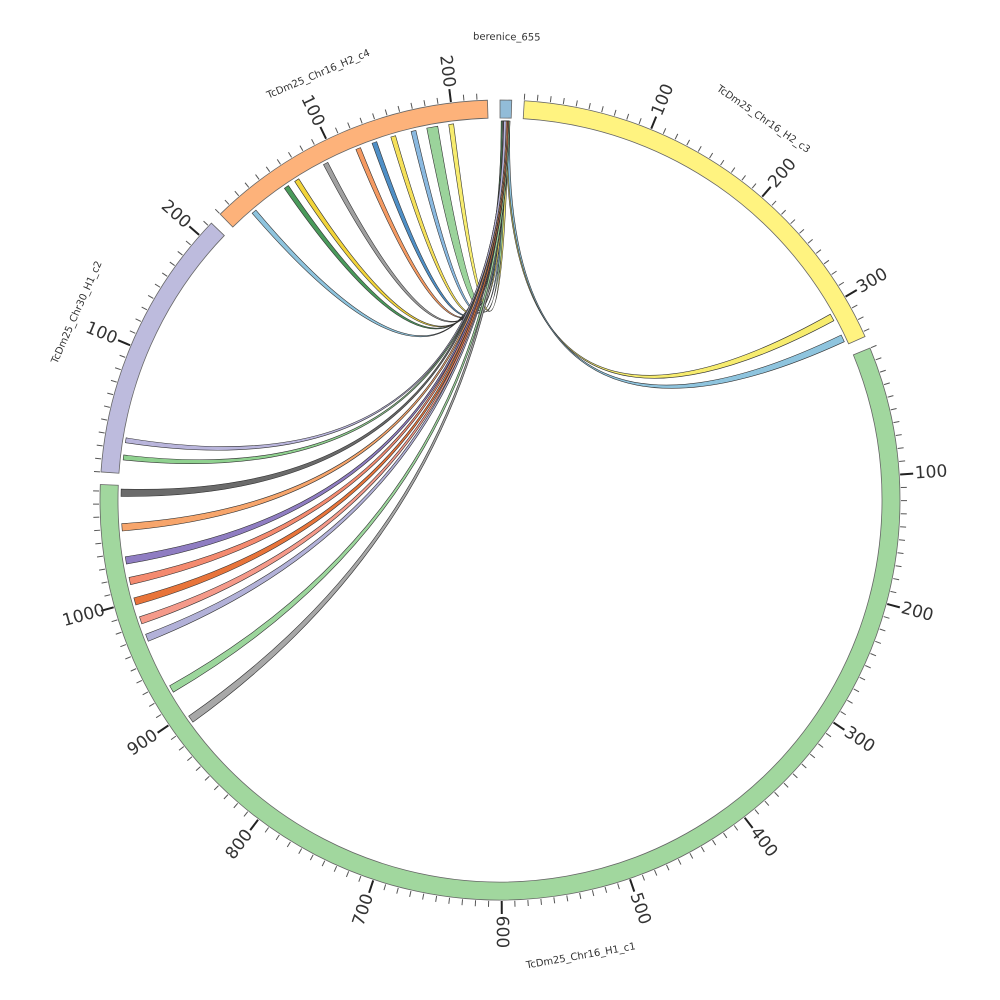  Describe the element at coordinates (502, 932) in the screenshot. I see `tick-label: 600` at that location.